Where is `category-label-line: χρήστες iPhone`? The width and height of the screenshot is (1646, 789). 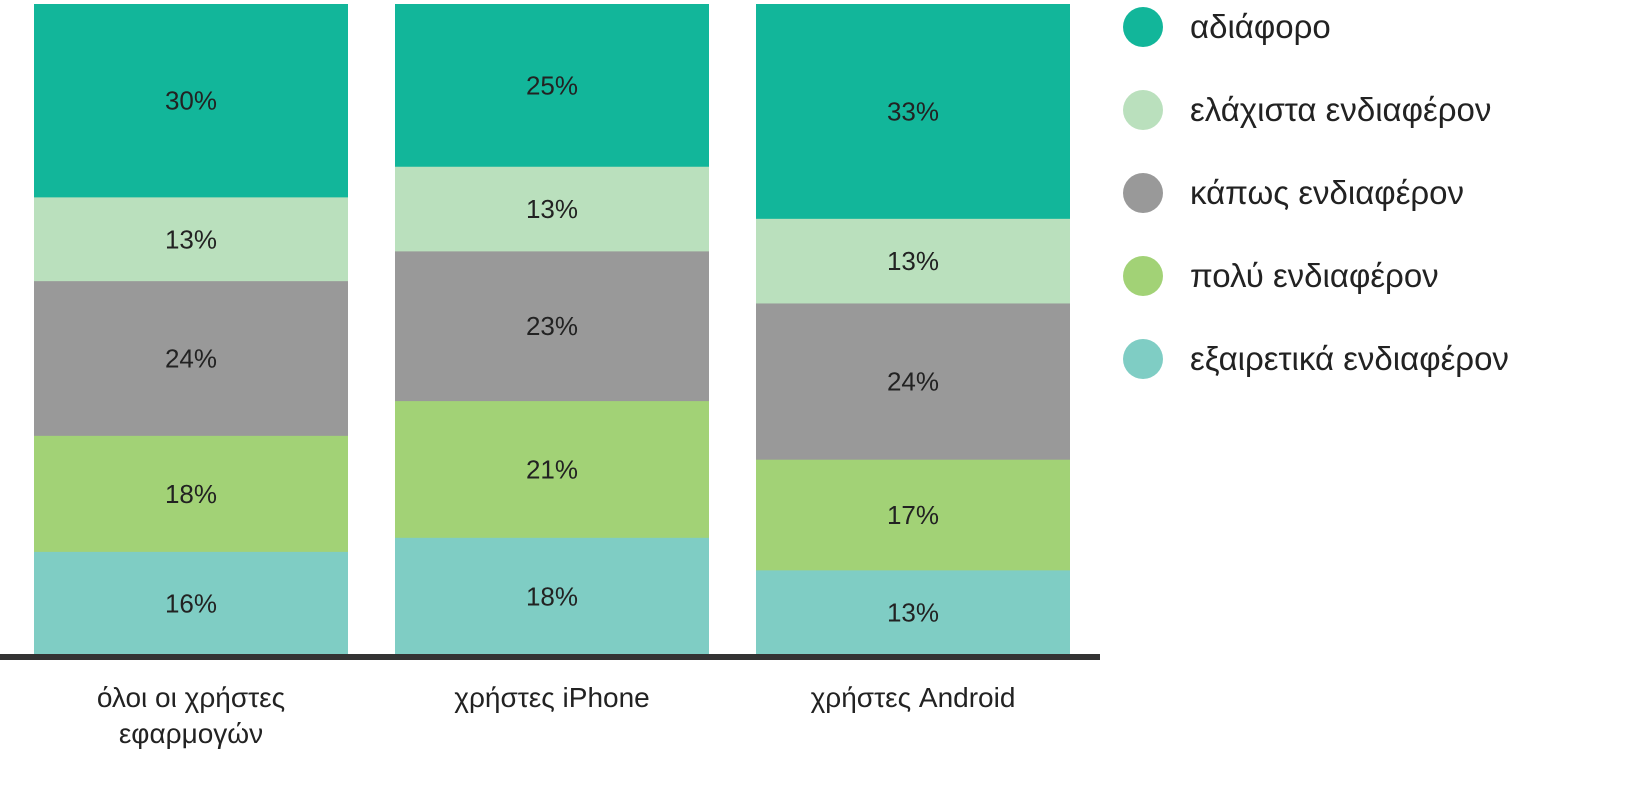
category-label-line: χρήστες iPhone is located at coordinates (551, 697).